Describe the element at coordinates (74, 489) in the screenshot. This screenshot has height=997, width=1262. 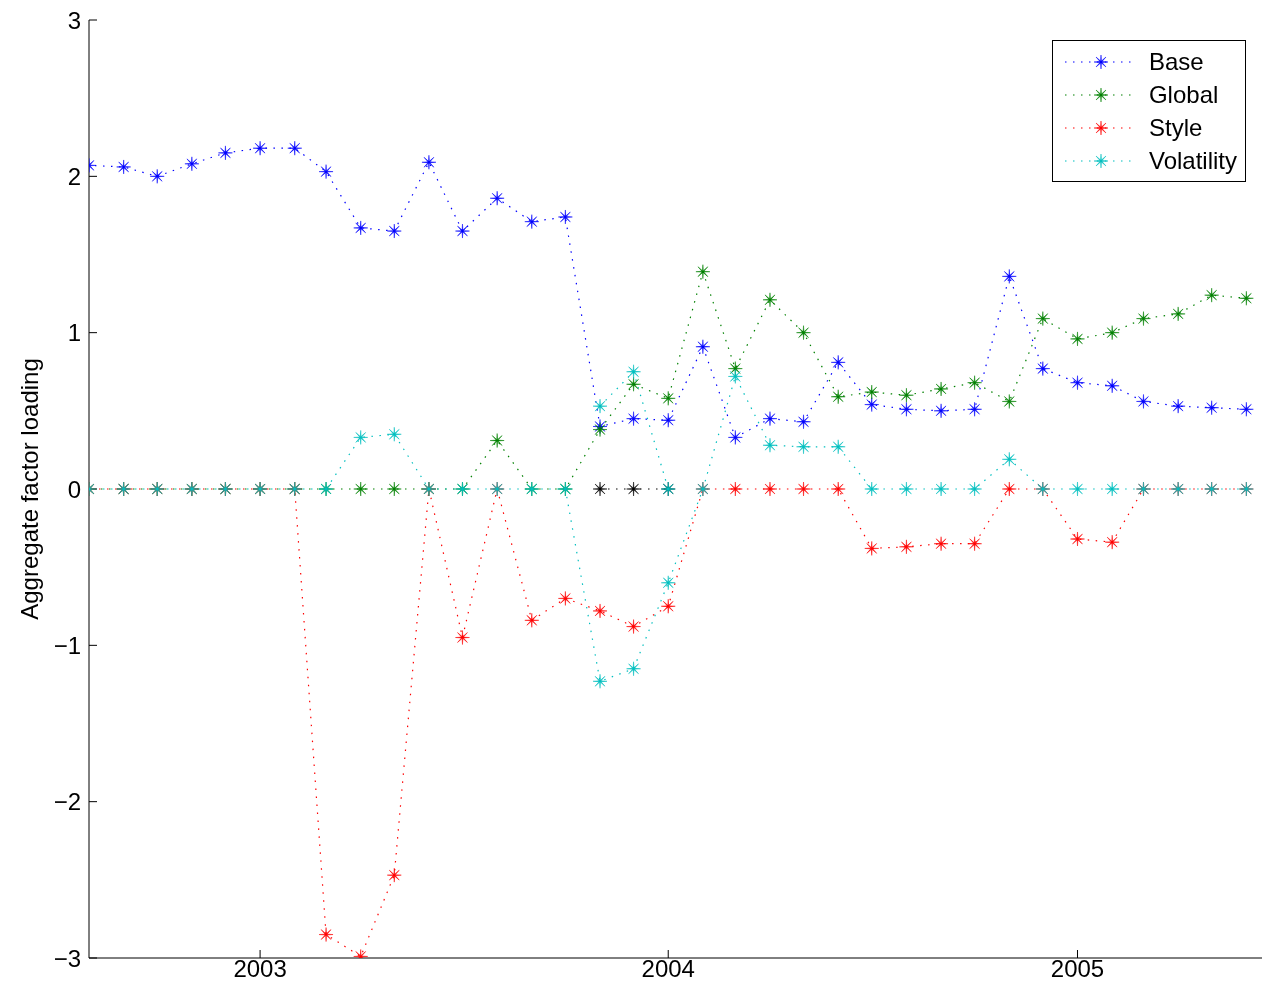
I see `y-tick-label: 0` at that location.